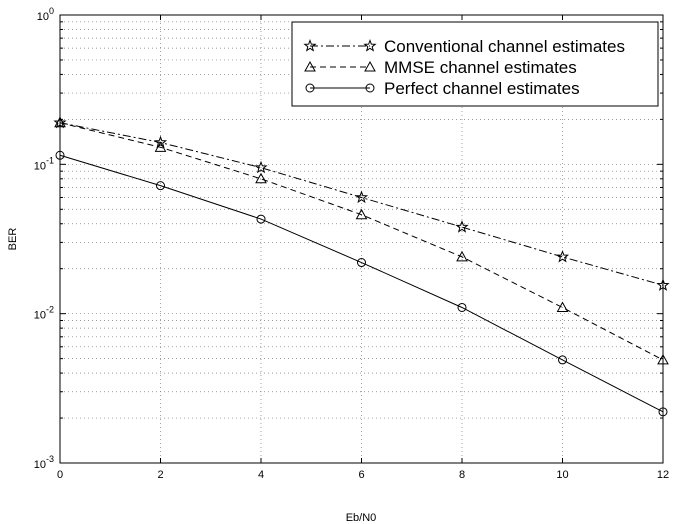 The image size is (683, 524). I want to click on x-tick-label: 12, so click(663, 475).